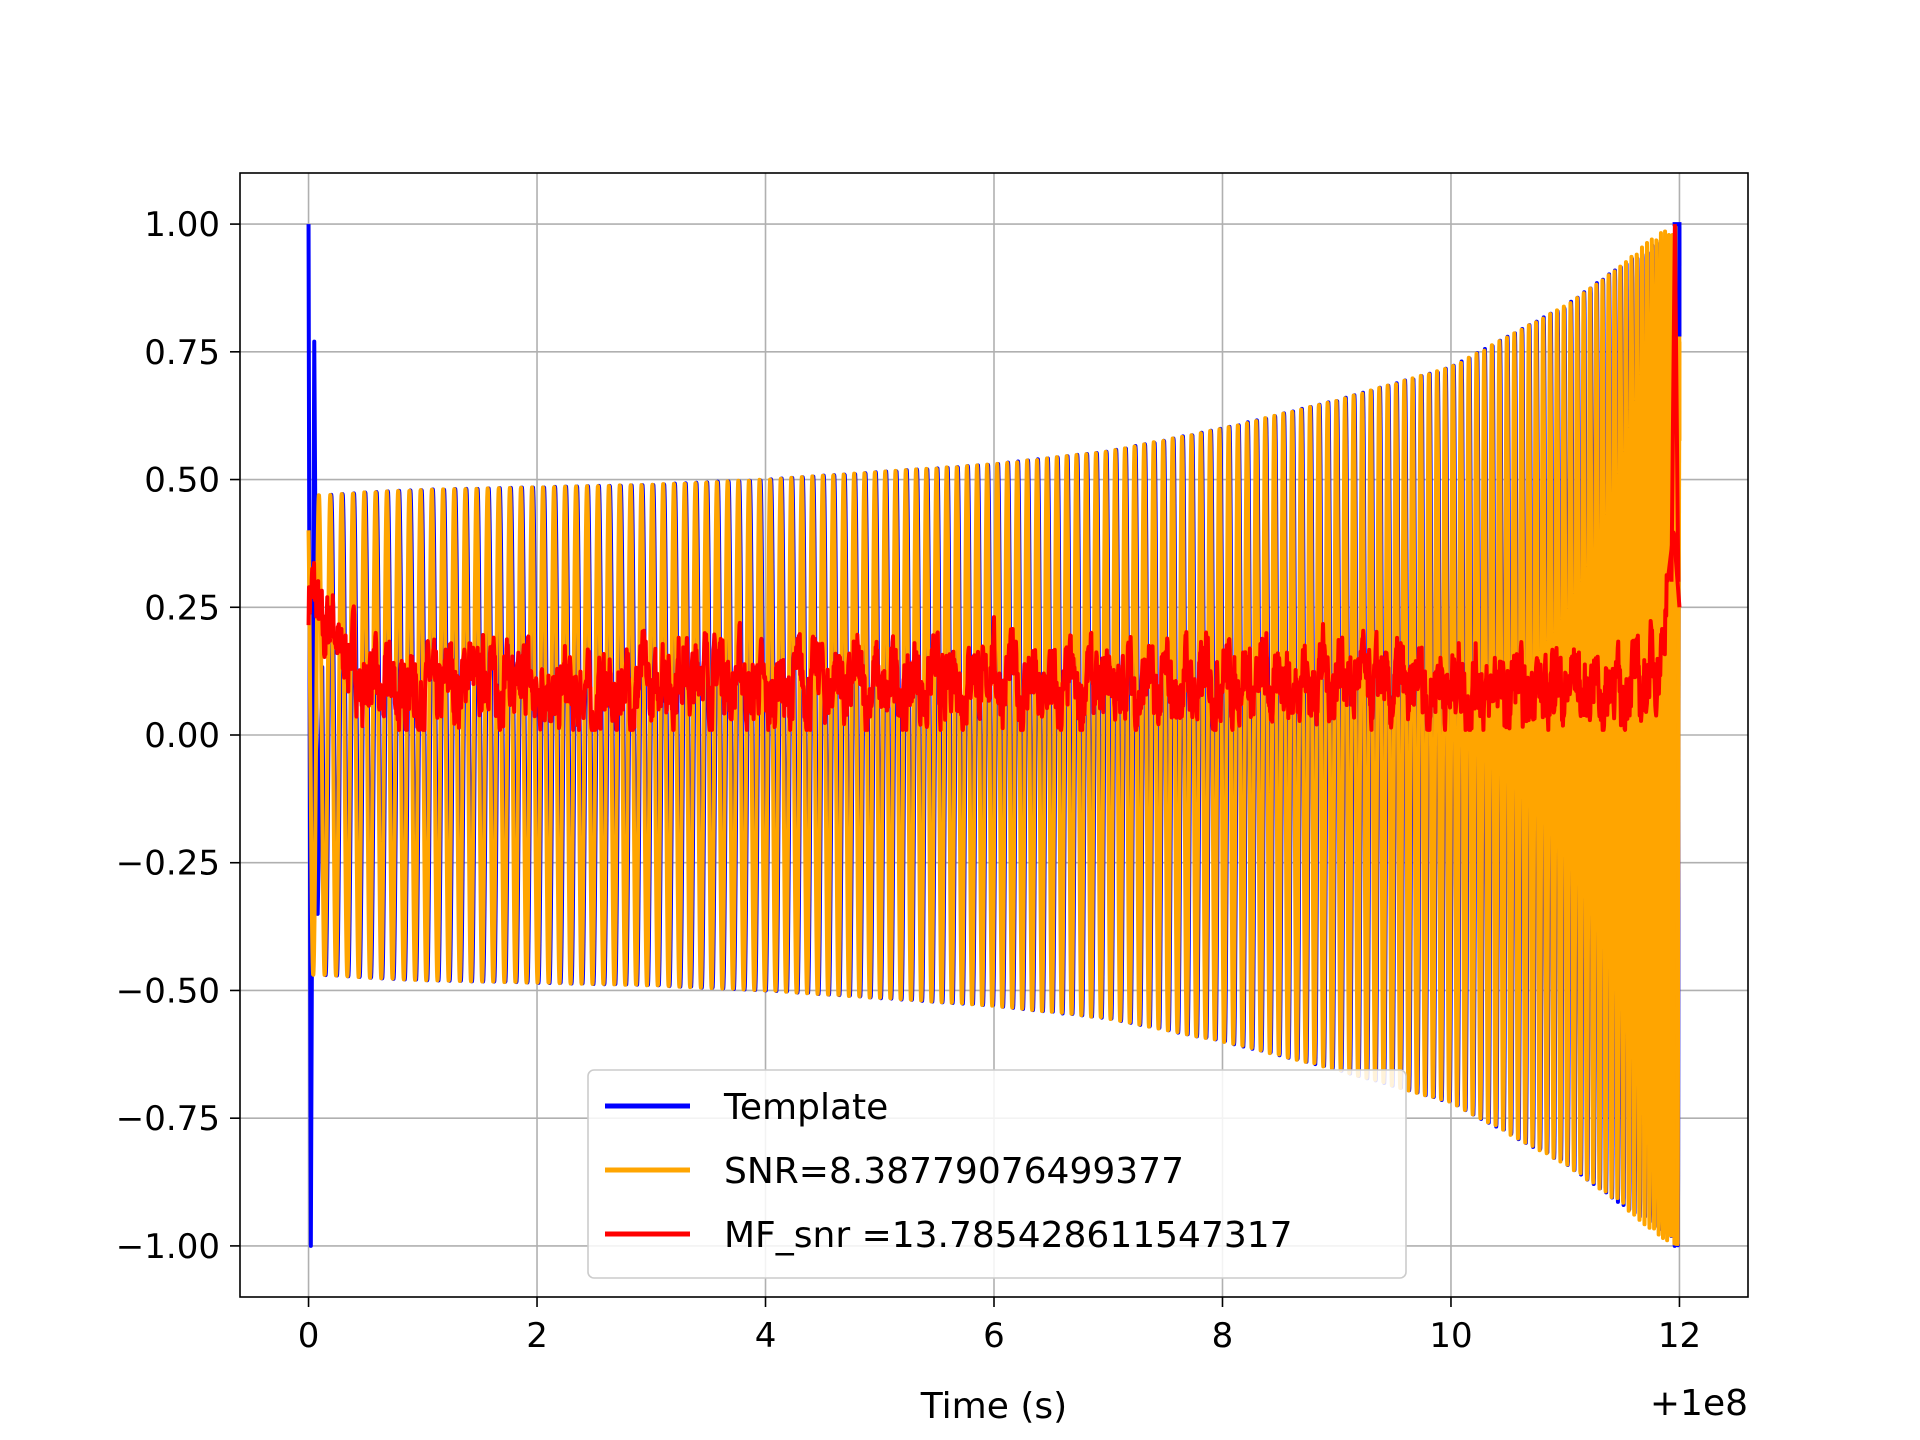 The width and height of the screenshot is (1920, 1440). What do you see at coordinates (309, 1336) in the screenshot?
I see `x-tick-label: 0` at bounding box center [309, 1336].